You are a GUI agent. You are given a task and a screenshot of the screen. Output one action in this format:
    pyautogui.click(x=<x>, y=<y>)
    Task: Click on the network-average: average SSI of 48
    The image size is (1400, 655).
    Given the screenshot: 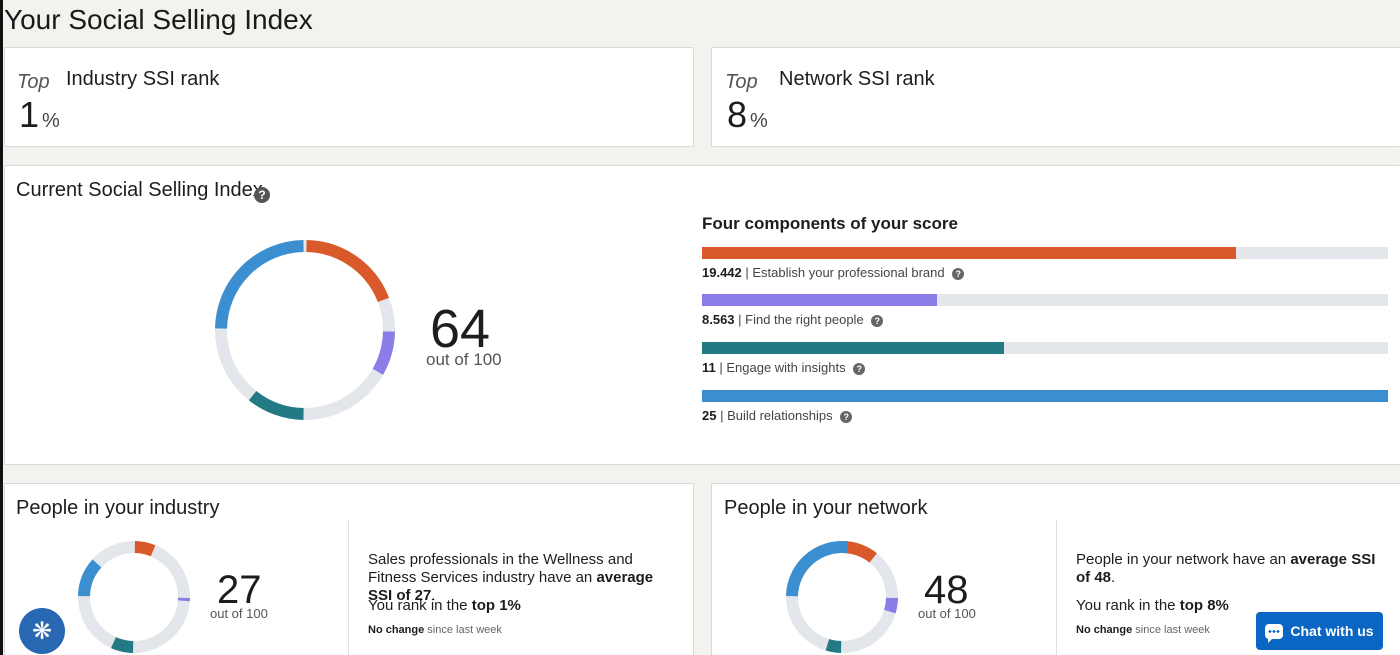 What is the action you would take?
    pyautogui.click(x=1226, y=568)
    